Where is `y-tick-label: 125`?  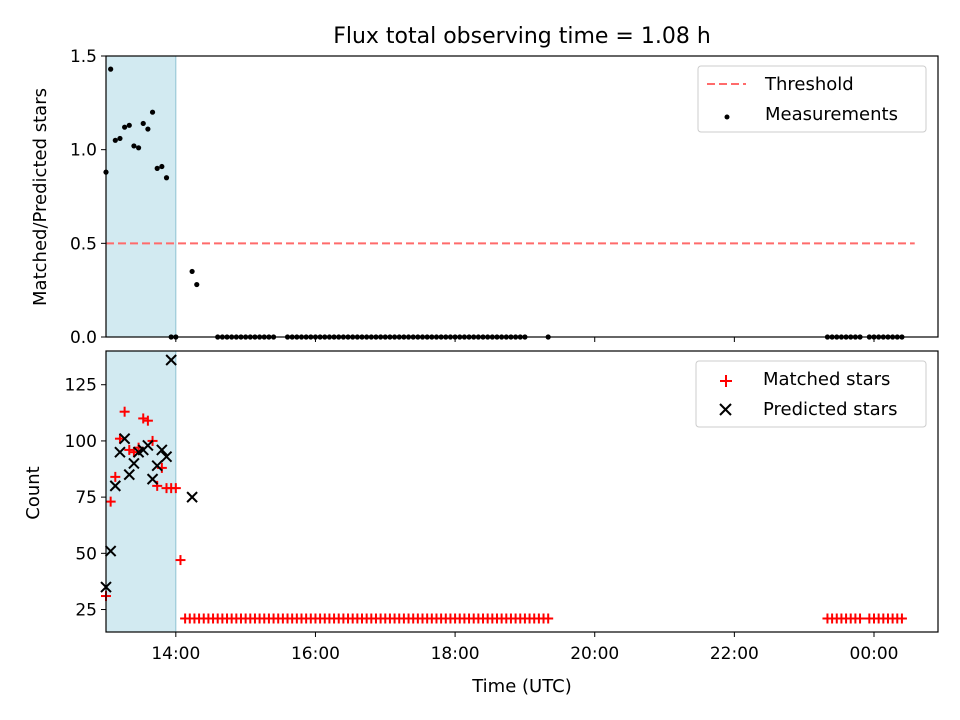 y-tick-label: 125 is located at coordinates (81, 386).